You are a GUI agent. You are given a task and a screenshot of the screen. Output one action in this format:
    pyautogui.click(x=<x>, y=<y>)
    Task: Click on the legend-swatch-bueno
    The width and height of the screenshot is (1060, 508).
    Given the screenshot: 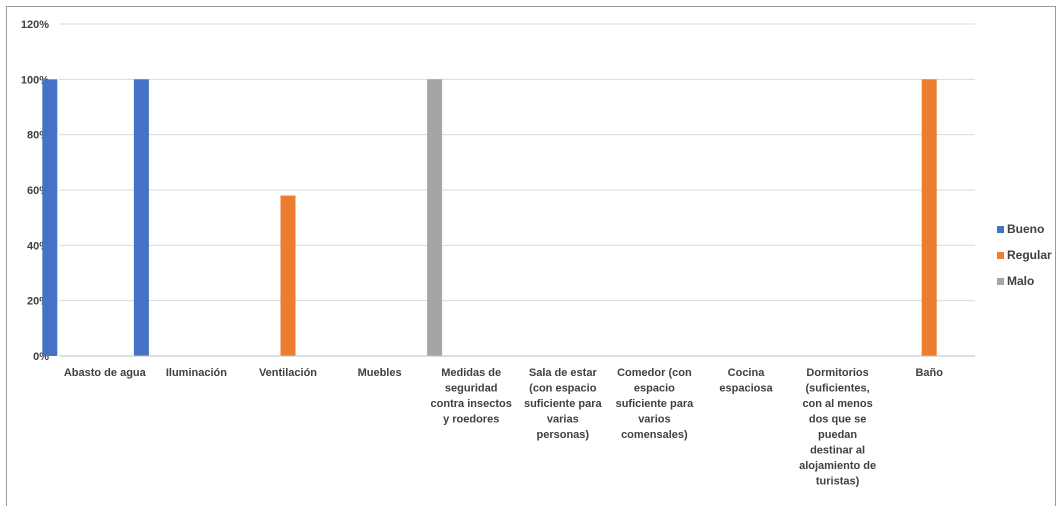 What is the action you would take?
    pyautogui.click(x=1000, y=229)
    